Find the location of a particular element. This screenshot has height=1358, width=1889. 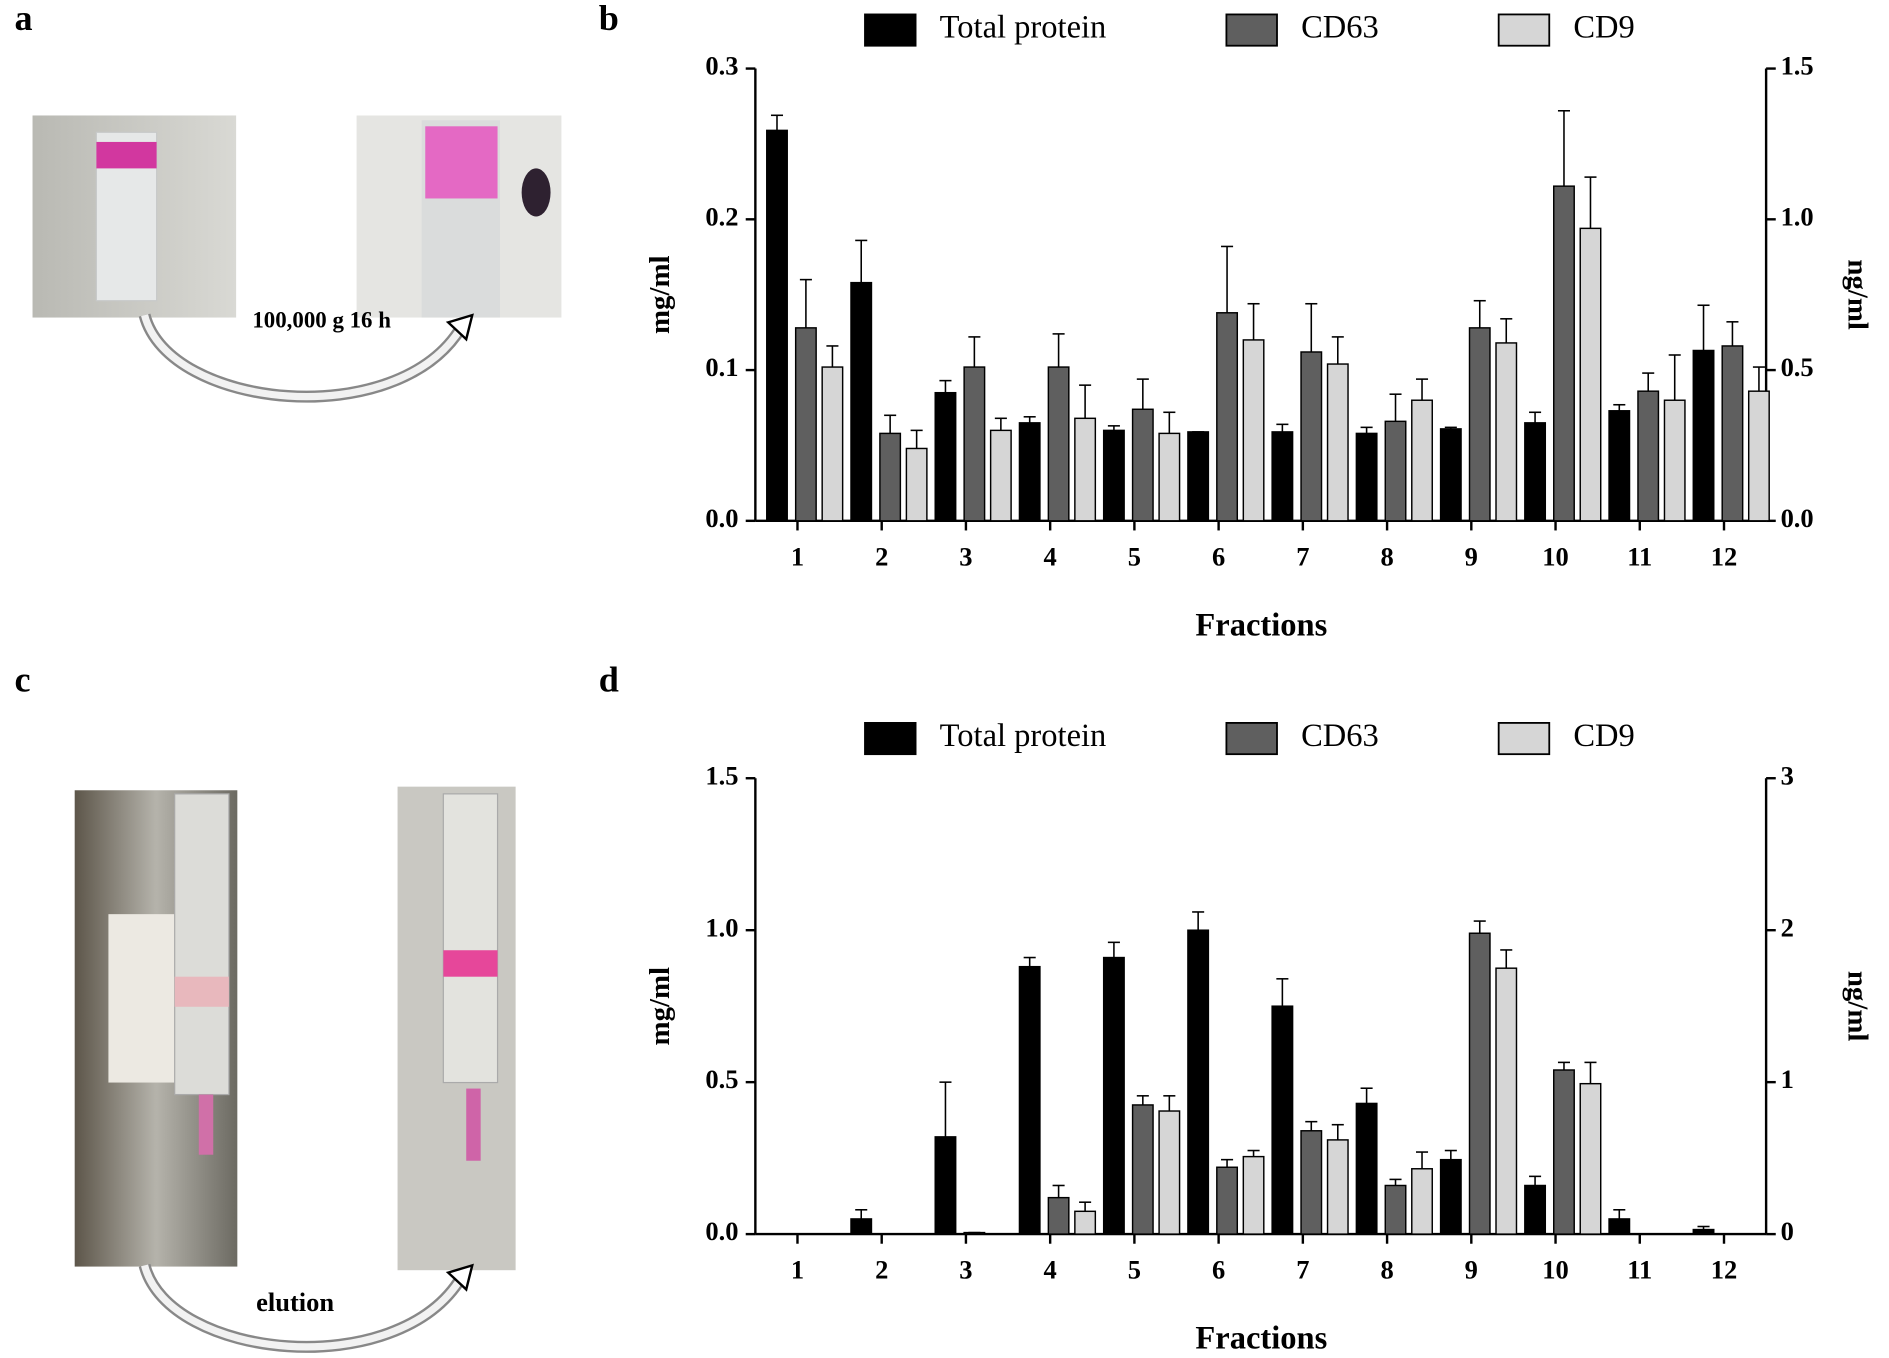

y2-tick-label: 0.0 is located at coordinates (1797, 518).